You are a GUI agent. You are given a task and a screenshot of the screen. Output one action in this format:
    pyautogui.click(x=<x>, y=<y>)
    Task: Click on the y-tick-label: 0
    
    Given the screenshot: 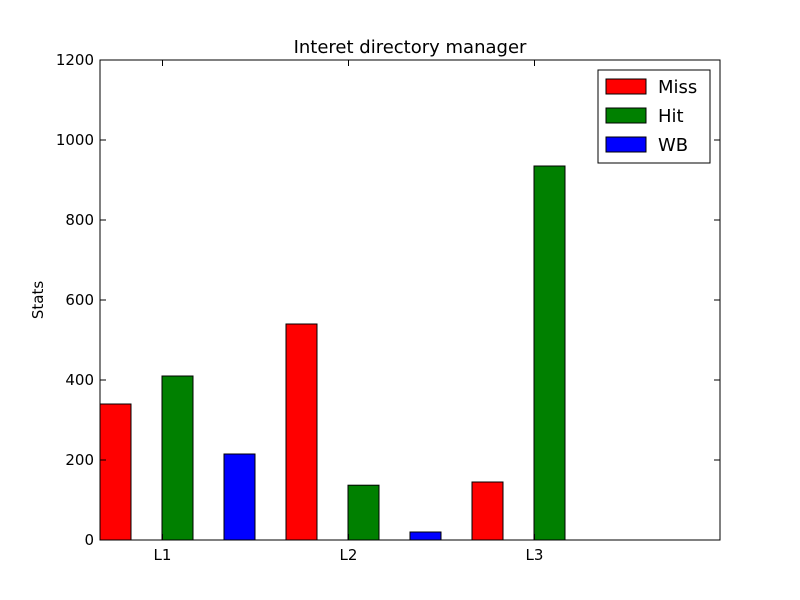 What is the action you would take?
    pyautogui.click(x=89, y=540)
    